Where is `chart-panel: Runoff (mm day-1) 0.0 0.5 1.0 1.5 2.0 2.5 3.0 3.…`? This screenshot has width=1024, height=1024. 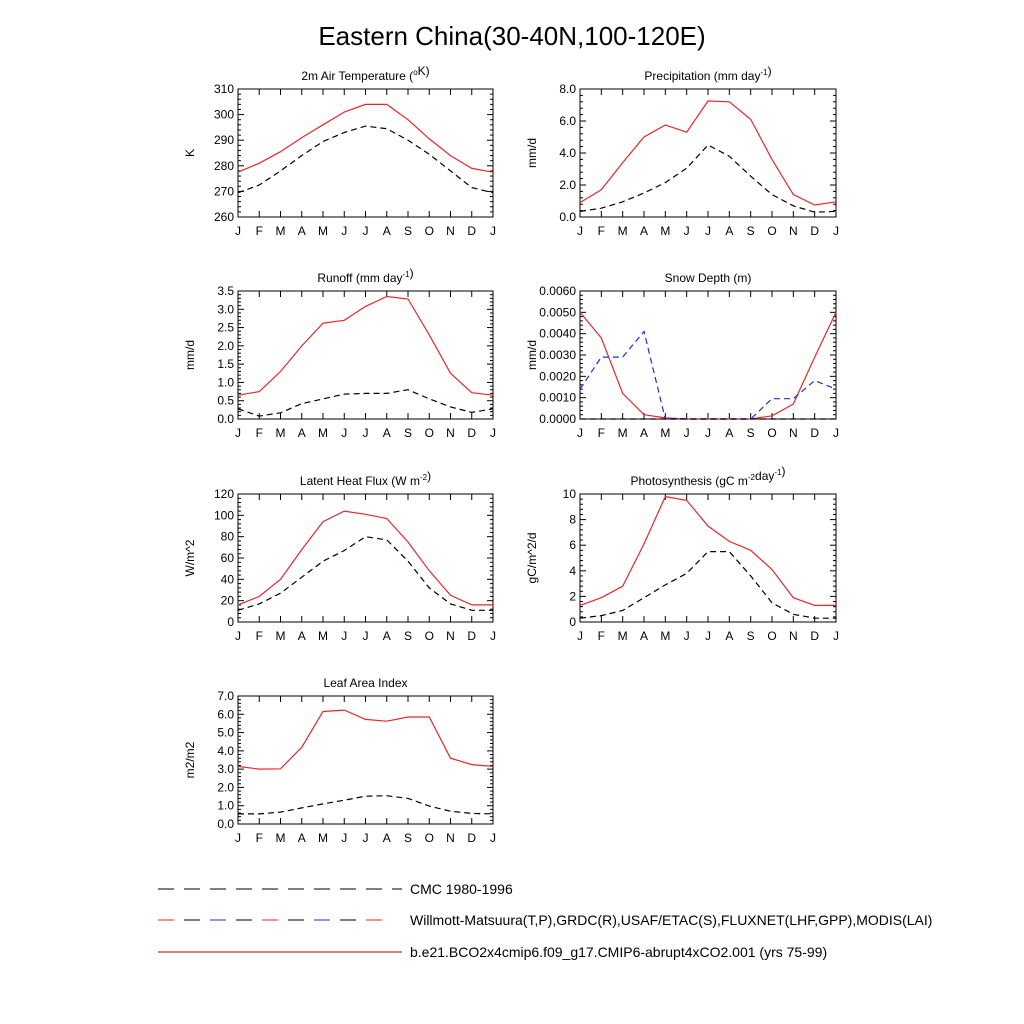 chart-panel: Runoff (mm day-1) 0.0 0.5 1.0 1.5 2.0 2.5 3.0 3.… is located at coordinates (339, 353).